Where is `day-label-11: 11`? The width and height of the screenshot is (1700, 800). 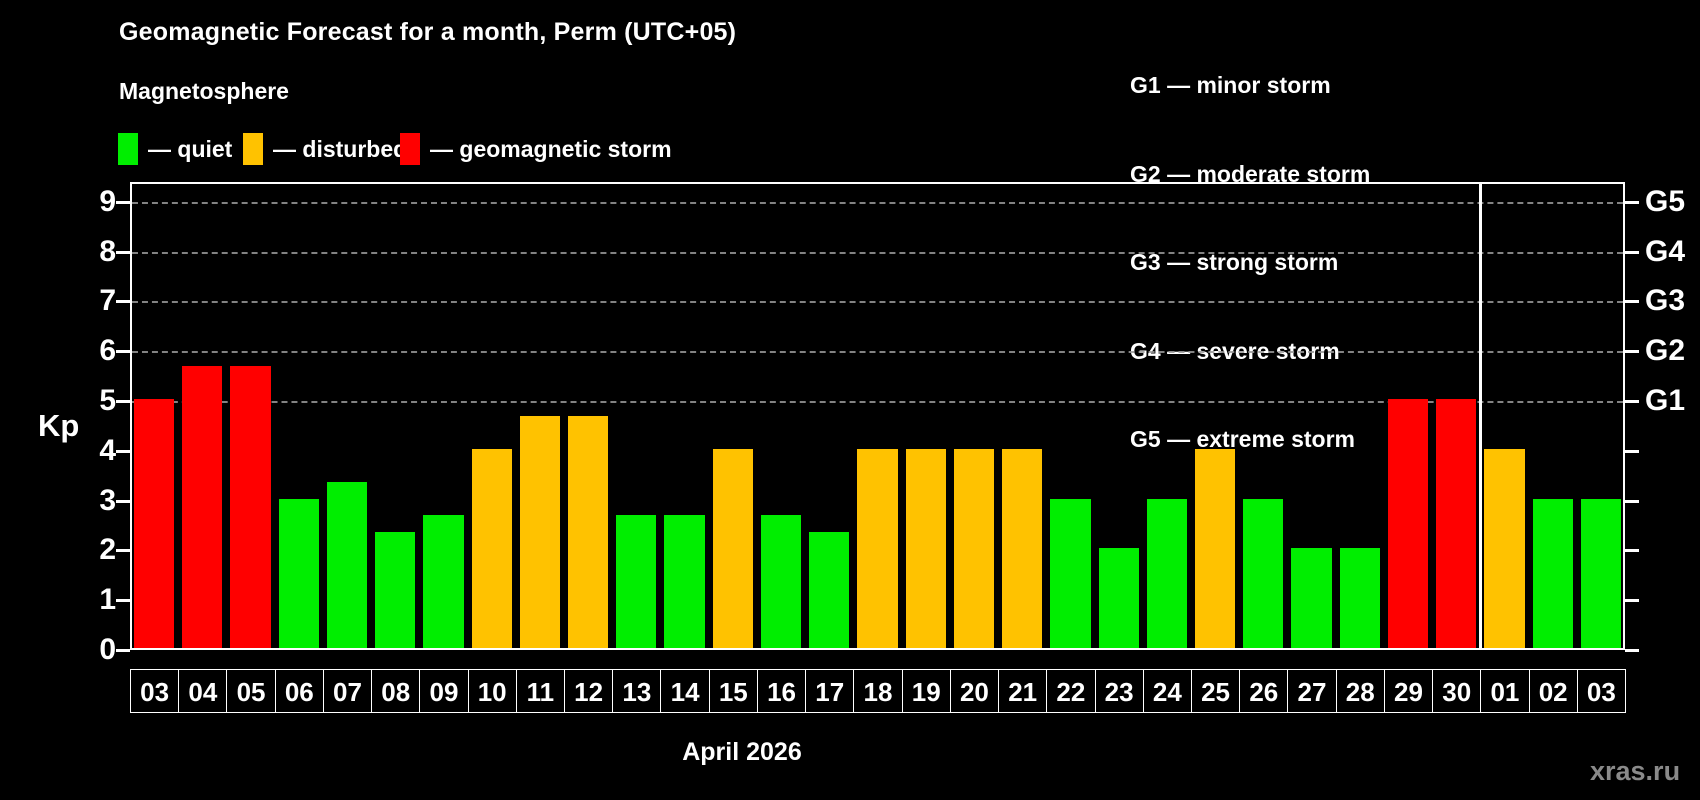 day-label-11: 11 is located at coordinates (540, 691).